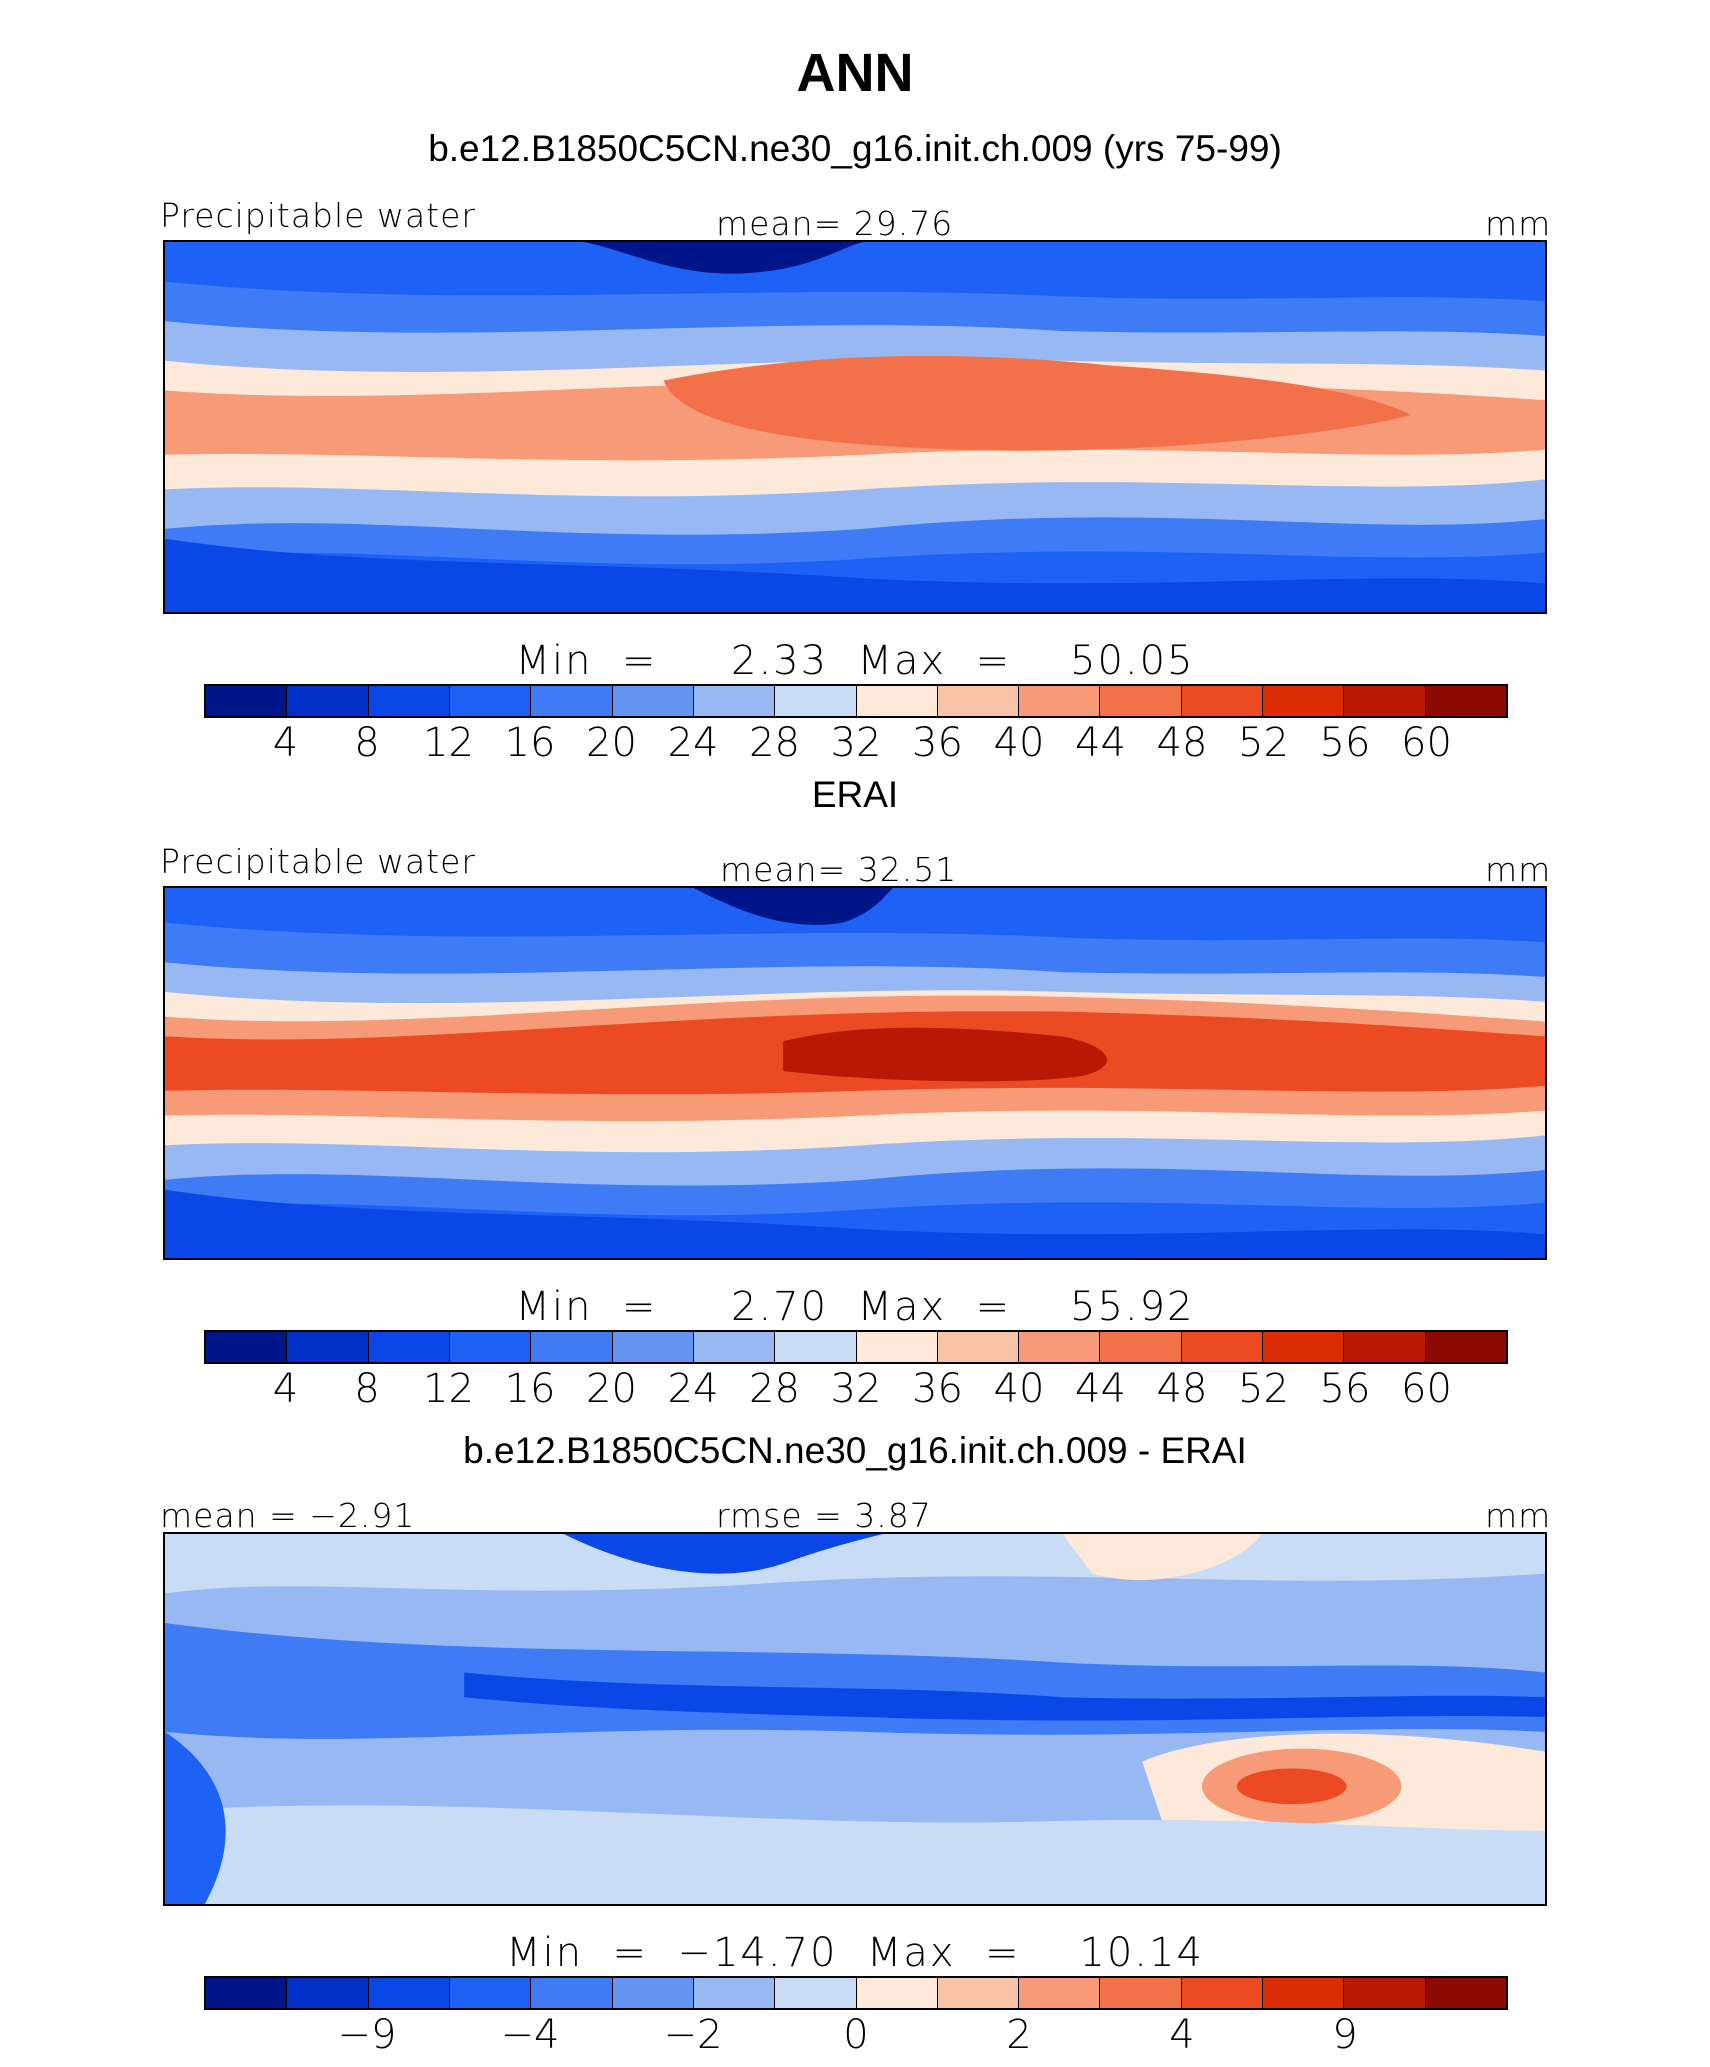  I want to click on colorbar-tick-label: −9, so click(367, 2035).